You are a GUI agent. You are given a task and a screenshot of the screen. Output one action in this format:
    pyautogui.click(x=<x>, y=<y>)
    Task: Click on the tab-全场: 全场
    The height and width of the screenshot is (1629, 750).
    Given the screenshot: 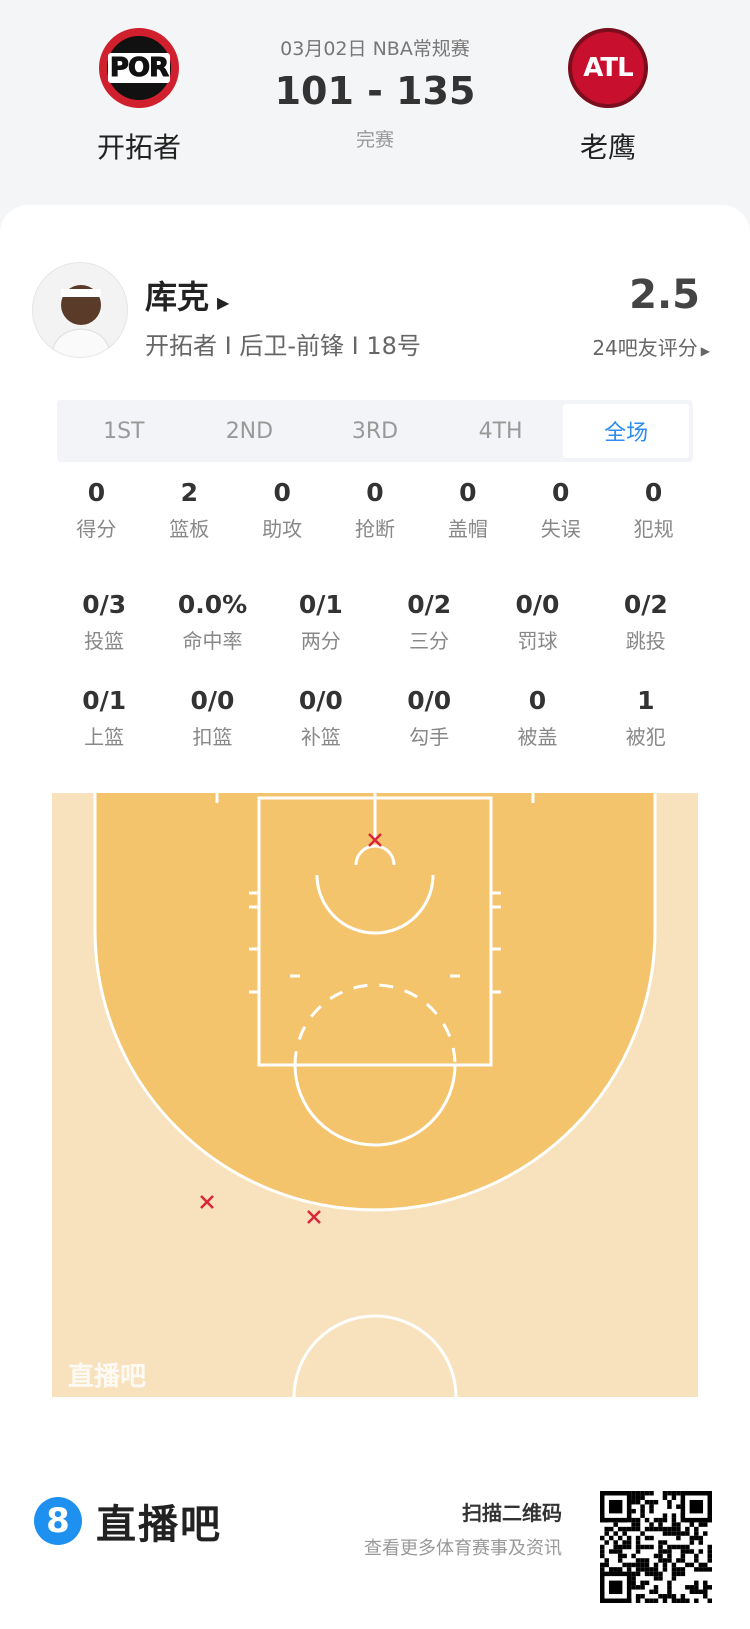 What is the action you would take?
    pyautogui.click(x=626, y=431)
    